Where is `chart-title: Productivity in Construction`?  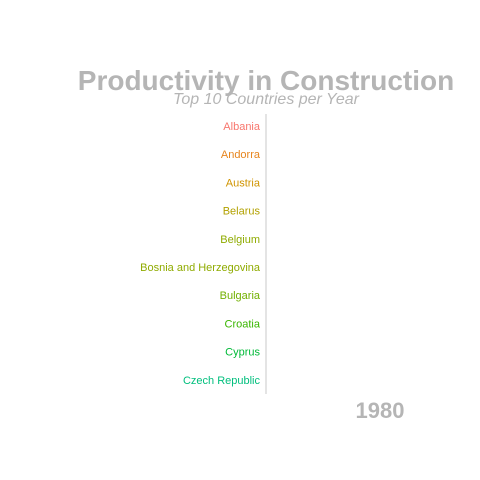 chart-title: Productivity in Construction is located at coordinates (266, 80).